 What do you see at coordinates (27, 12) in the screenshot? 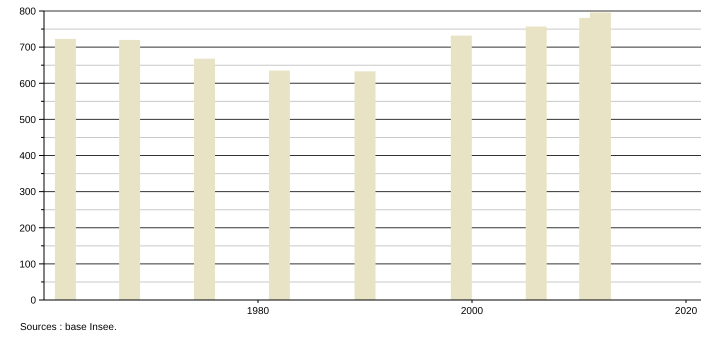
I see `y-tick-label: 800` at bounding box center [27, 12].